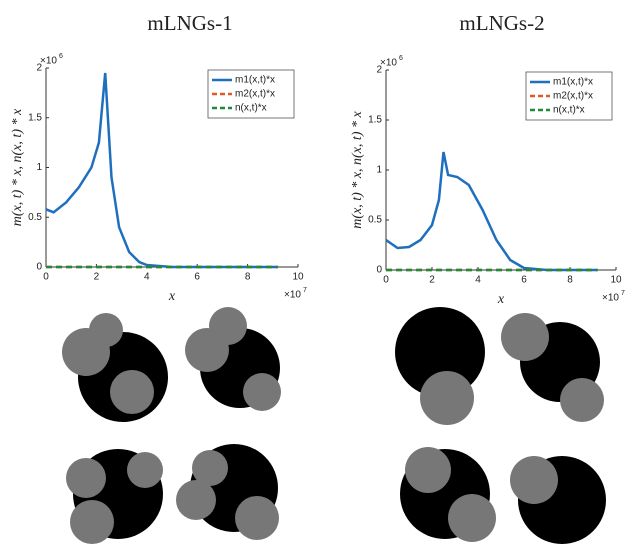 This screenshot has height=546, width=627. Describe the element at coordinates (501, 23) in the screenshot. I see `chart-title: mLNGs-2` at that location.